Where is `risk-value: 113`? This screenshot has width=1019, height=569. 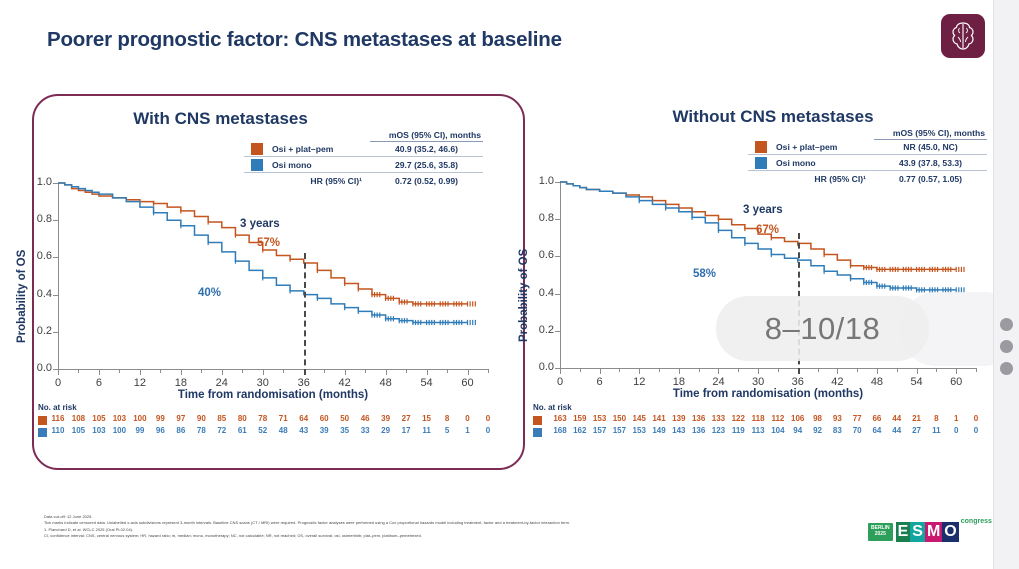
risk-value: 113 is located at coordinates (758, 430).